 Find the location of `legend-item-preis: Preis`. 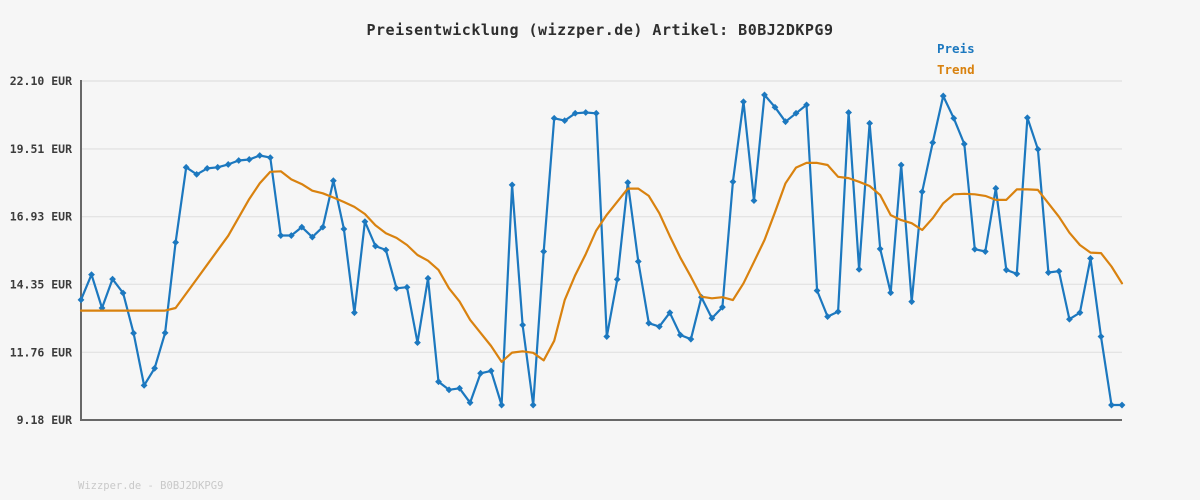

legend-item-preis: Preis is located at coordinates (956, 48).